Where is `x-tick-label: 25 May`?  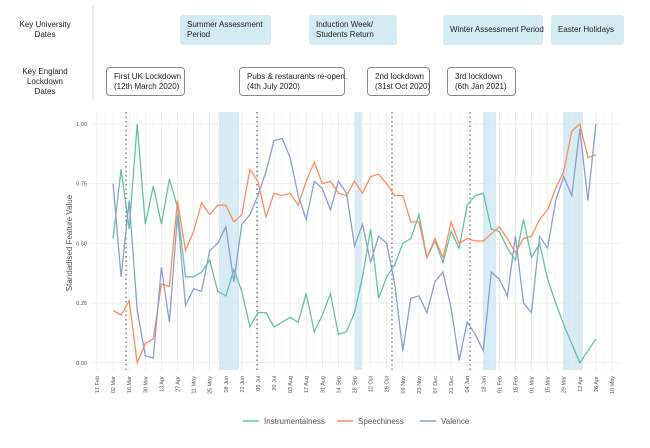 x-tick-label: 25 May is located at coordinates (211, 385).